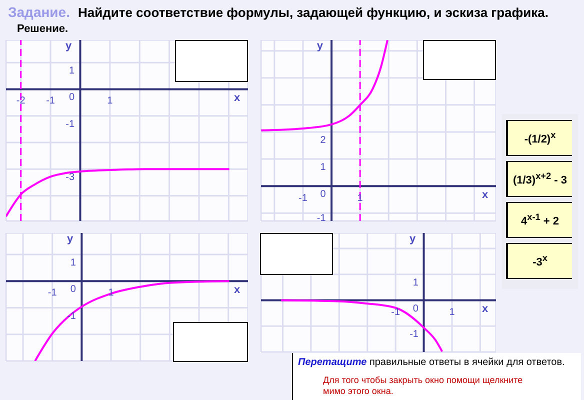 This screenshot has height=400, width=584. Describe the element at coordinates (39, 12) in the screenshot. I see `text: Задание.` at that location.